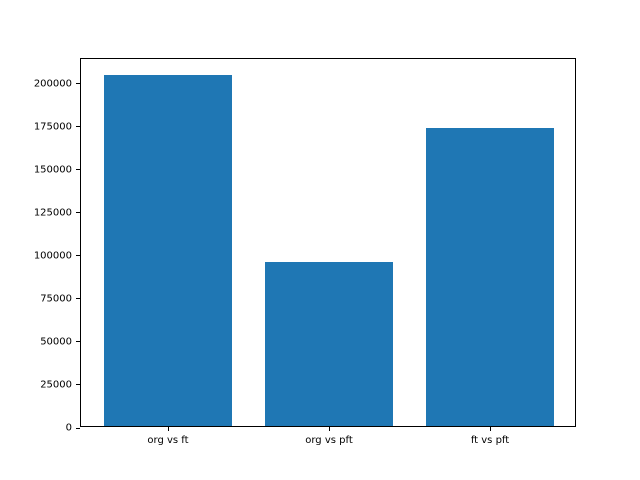 The image size is (640, 480). I want to click on y-tick-label: 150000, so click(52, 170).